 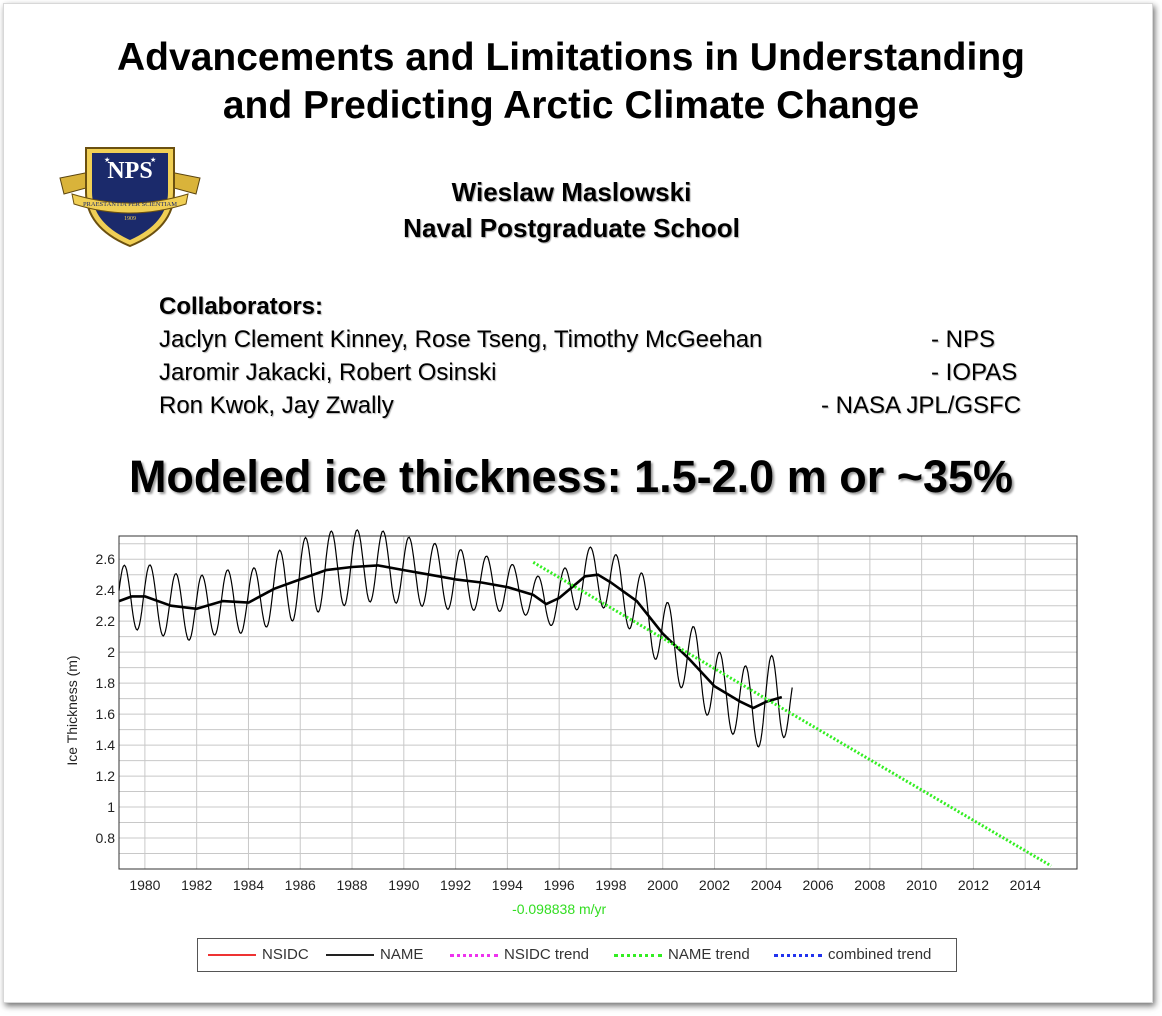 What do you see at coordinates (111, 807) in the screenshot?
I see `y-tick-label: 1` at bounding box center [111, 807].